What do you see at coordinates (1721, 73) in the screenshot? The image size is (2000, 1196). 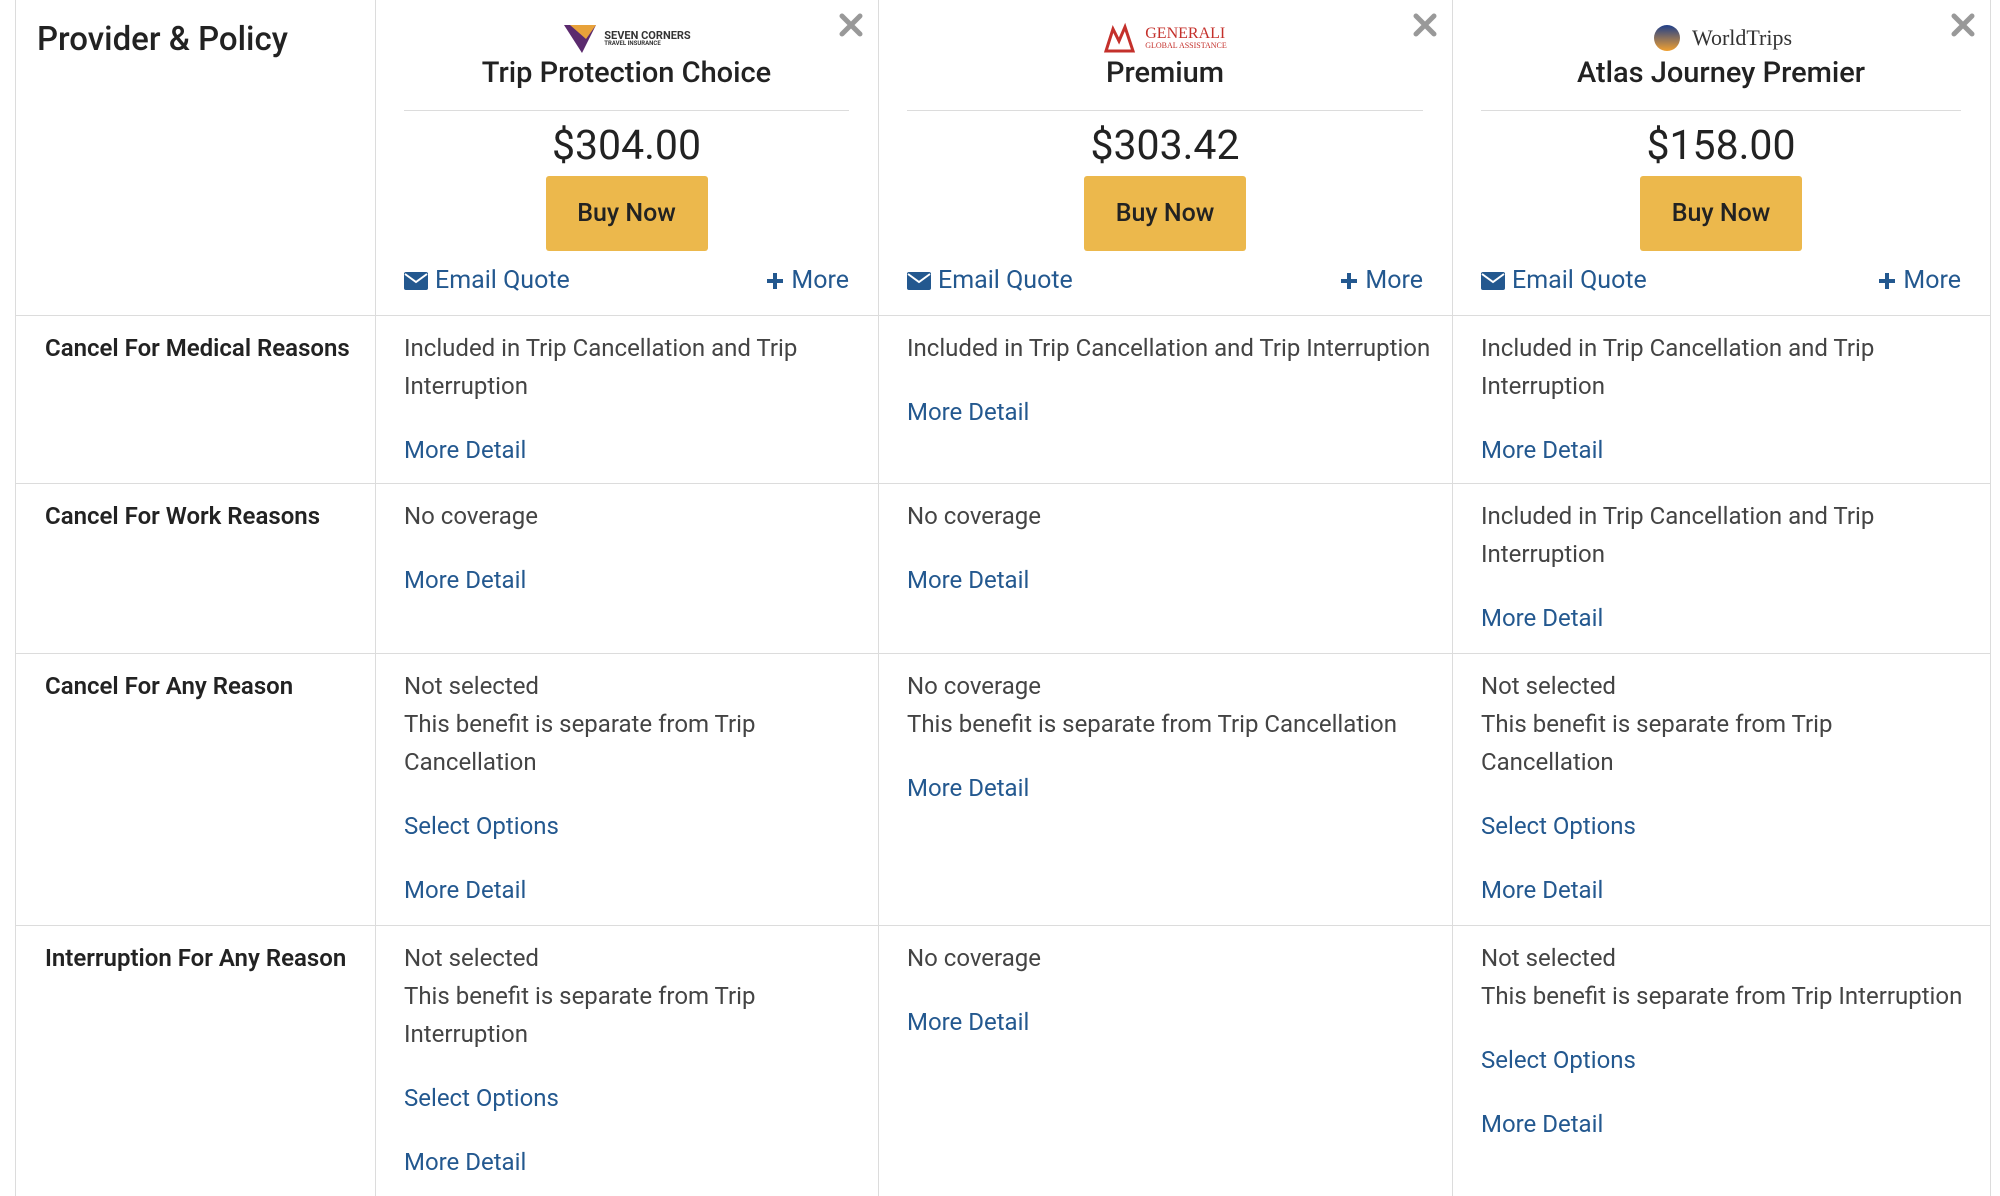 I see `plan-name: Atlas Journey Premier` at bounding box center [1721, 73].